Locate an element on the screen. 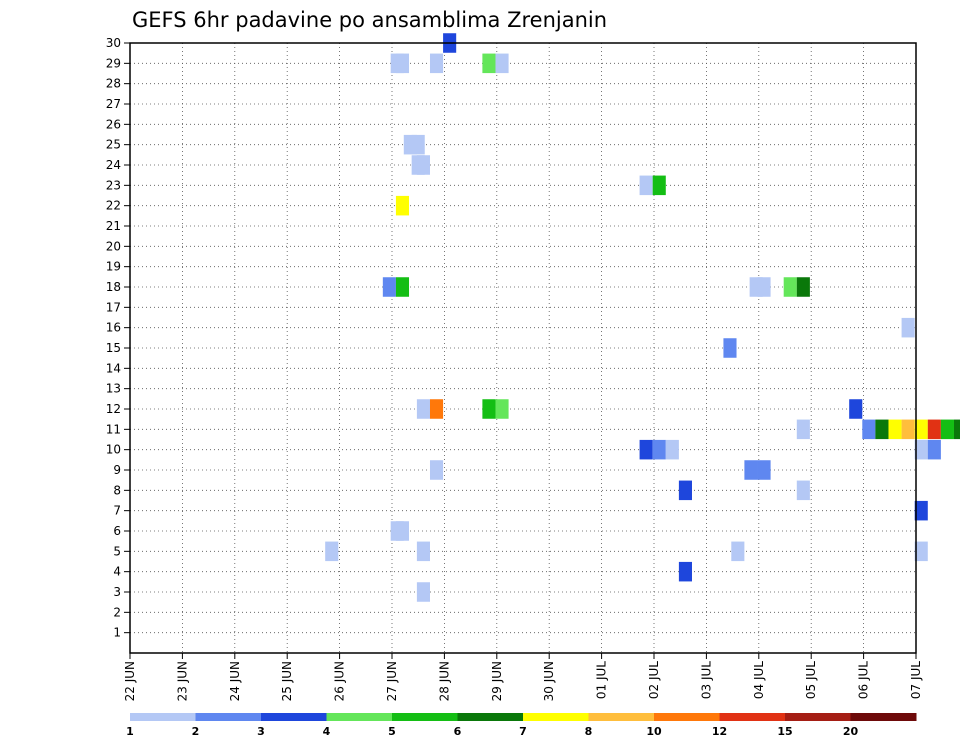 Image resolution: width=960 pixels, height=742 pixels. y-tick-label: 30 is located at coordinates (113, 43).